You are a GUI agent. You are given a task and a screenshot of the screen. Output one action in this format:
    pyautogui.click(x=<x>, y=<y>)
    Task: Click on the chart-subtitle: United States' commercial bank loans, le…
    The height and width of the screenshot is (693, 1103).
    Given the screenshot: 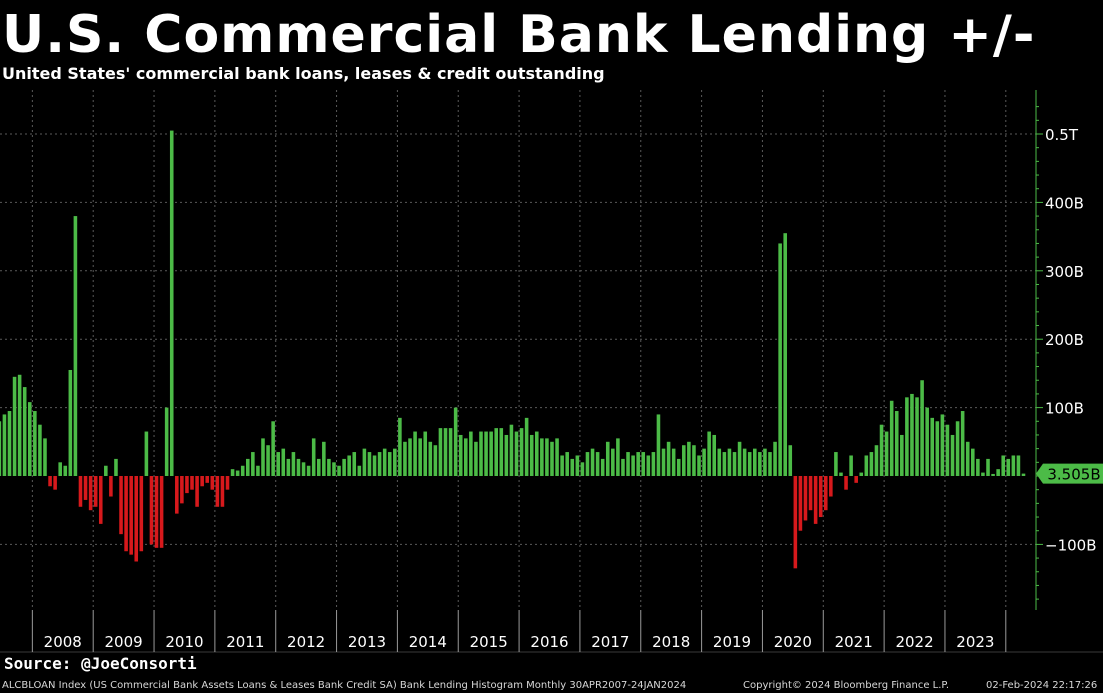 What is the action you would take?
    pyautogui.click(x=303, y=73)
    